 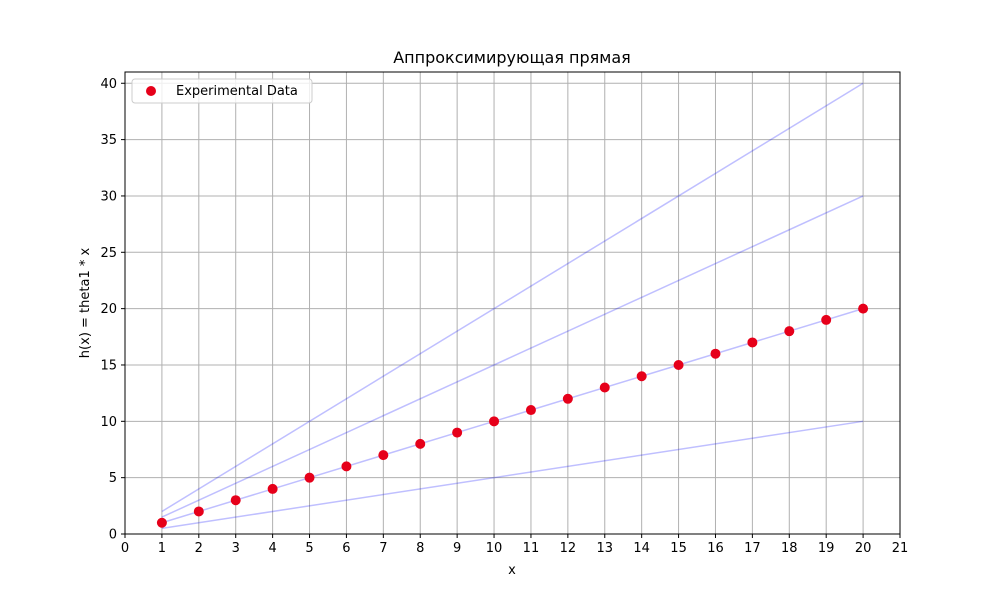 I want to click on y-tick-label: 10, so click(x=108, y=422).